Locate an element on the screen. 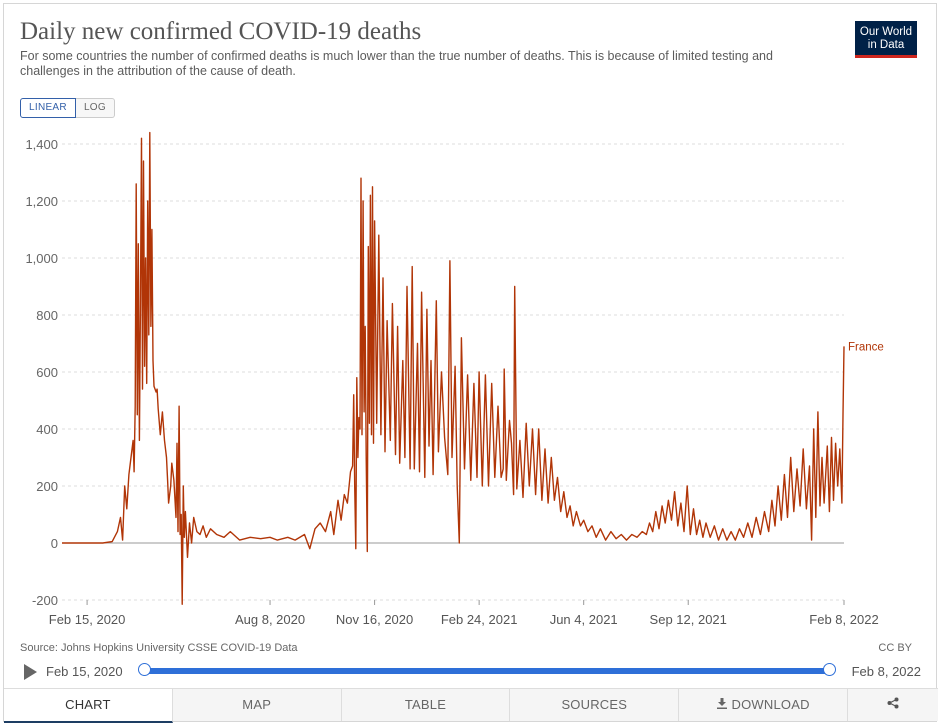 The height and width of the screenshot is (727, 941). x-tick-label: Aug 8, 2020 is located at coordinates (270, 619).